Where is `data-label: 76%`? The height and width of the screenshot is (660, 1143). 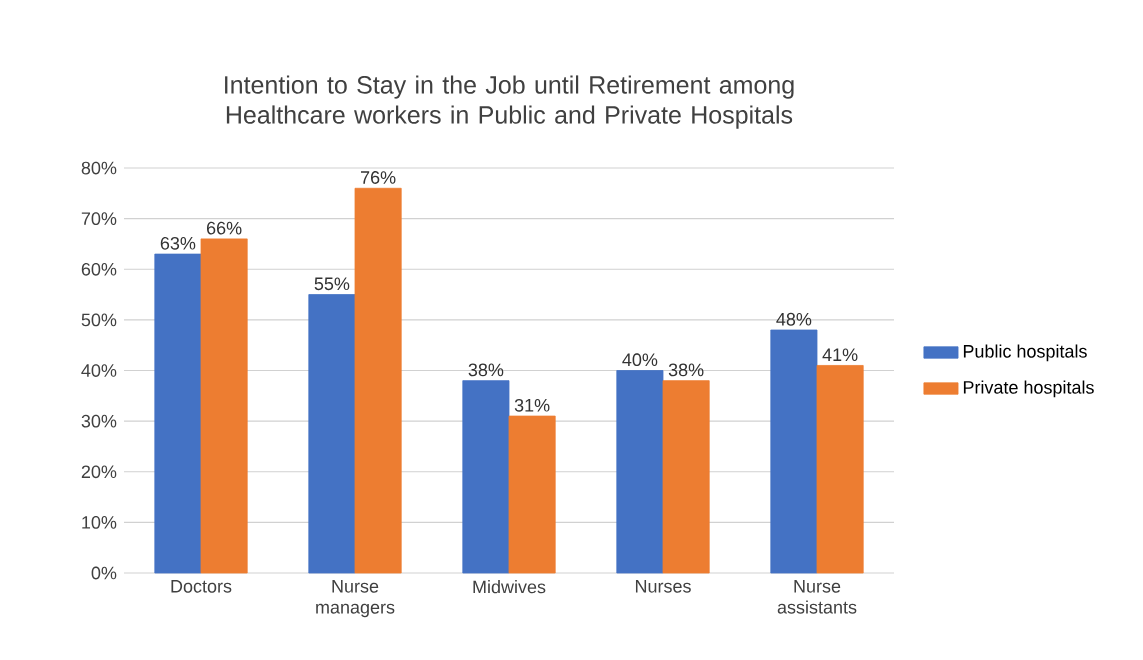 data-label: 76% is located at coordinates (378, 177).